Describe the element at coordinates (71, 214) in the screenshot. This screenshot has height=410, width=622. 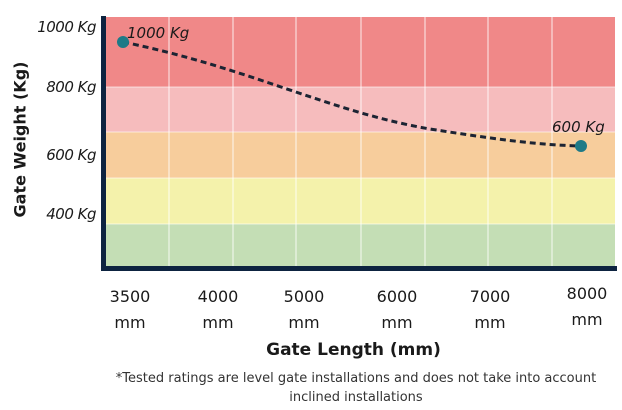
I see `y-tick-label: 400 Kg` at that location.